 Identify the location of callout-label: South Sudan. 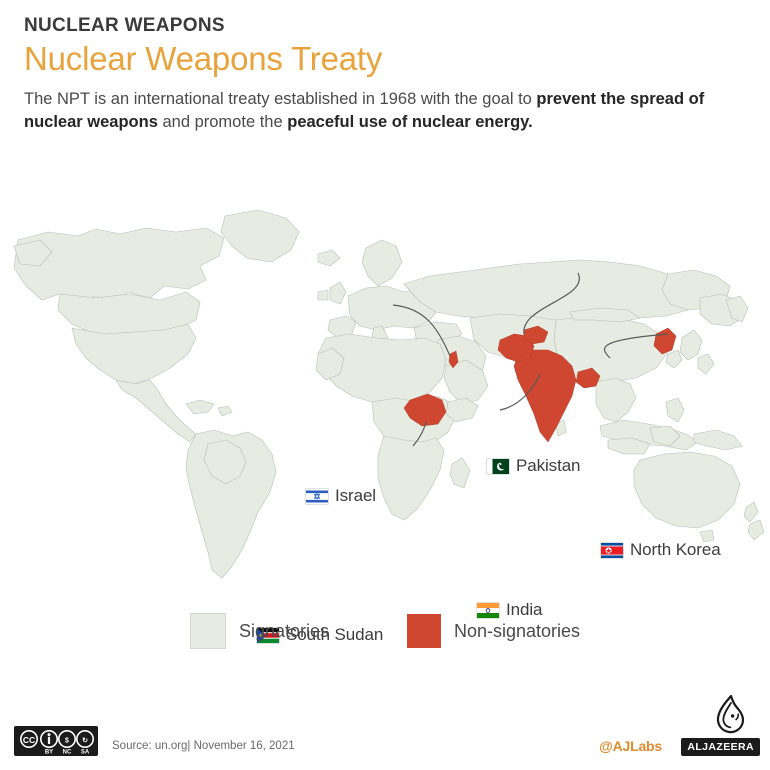
(335, 634).